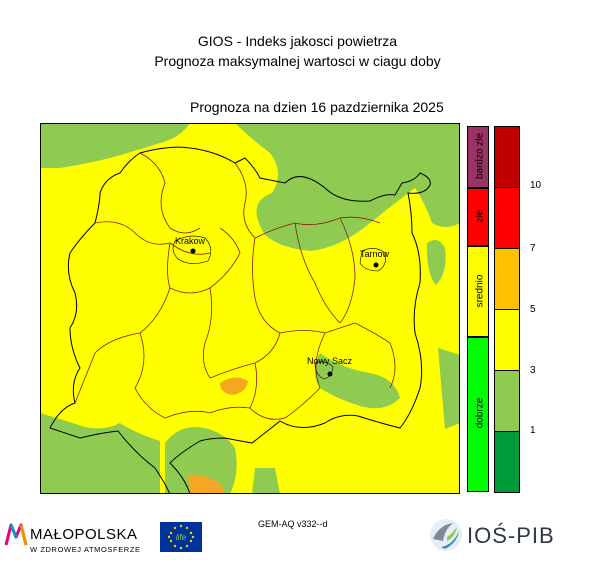 The image size is (595, 566). I want to click on scale-tick-3: 3, so click(533, 370).